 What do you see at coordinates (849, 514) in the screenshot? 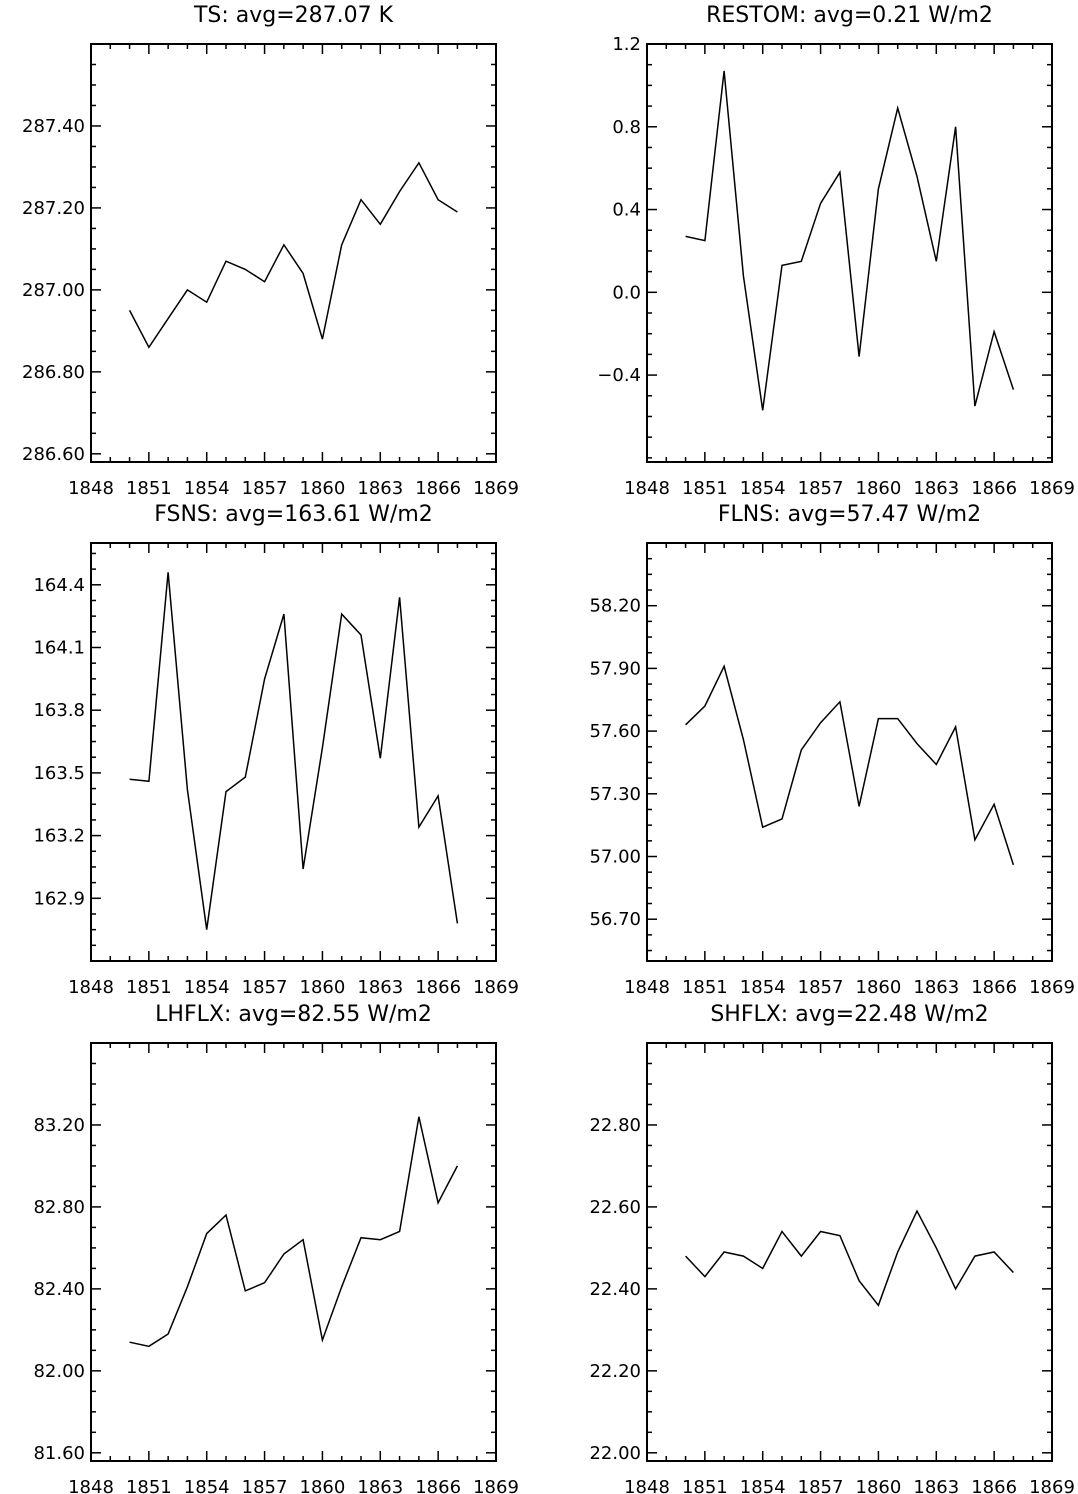
I see `panel-title: FLNS: avg=57.47 W/m2` at bounding box center [849, 514].